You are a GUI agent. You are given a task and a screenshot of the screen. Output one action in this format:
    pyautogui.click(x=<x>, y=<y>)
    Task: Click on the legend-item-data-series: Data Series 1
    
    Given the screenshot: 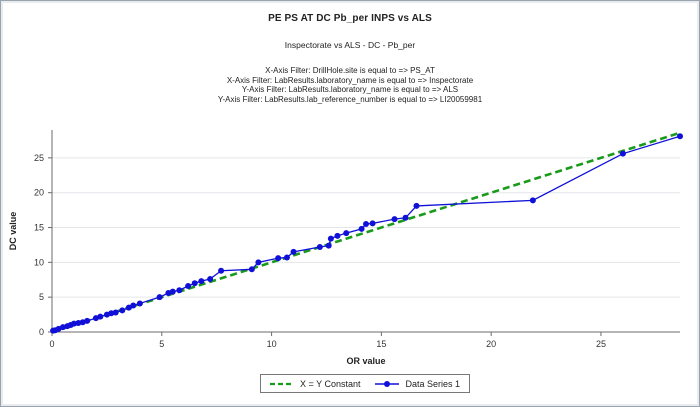 What is the action you would take?
    pyautogui.click(x=417, y=384)
    